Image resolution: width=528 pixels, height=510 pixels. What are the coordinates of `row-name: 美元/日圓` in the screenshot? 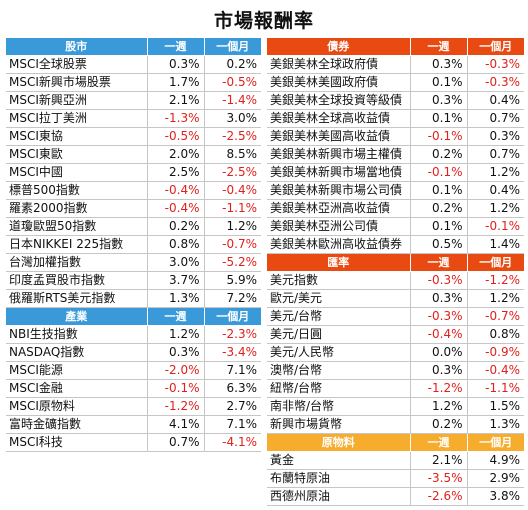 It's located at (338, 334).